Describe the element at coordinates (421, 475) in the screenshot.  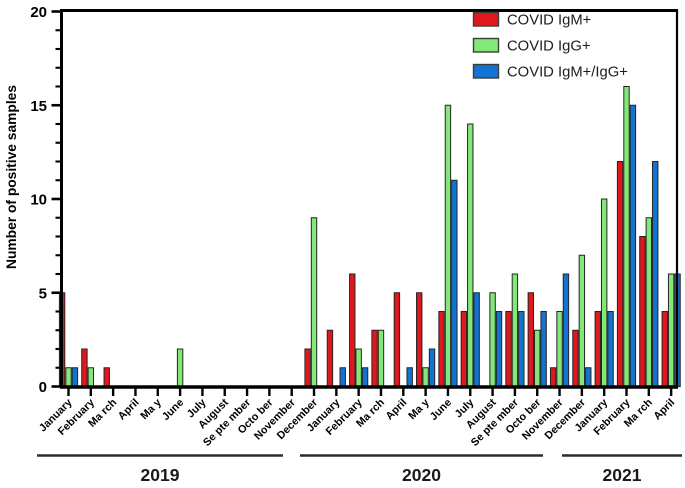
I see `year-label: 2020` at that location.